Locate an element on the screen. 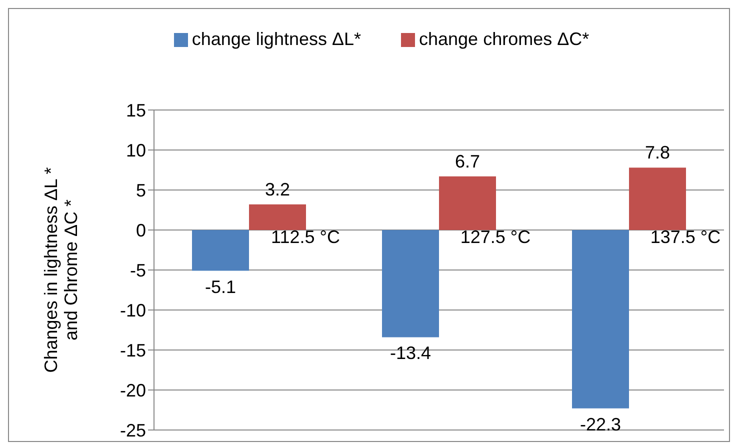  data-label: 3.2 is located at coordinates (277, 189).